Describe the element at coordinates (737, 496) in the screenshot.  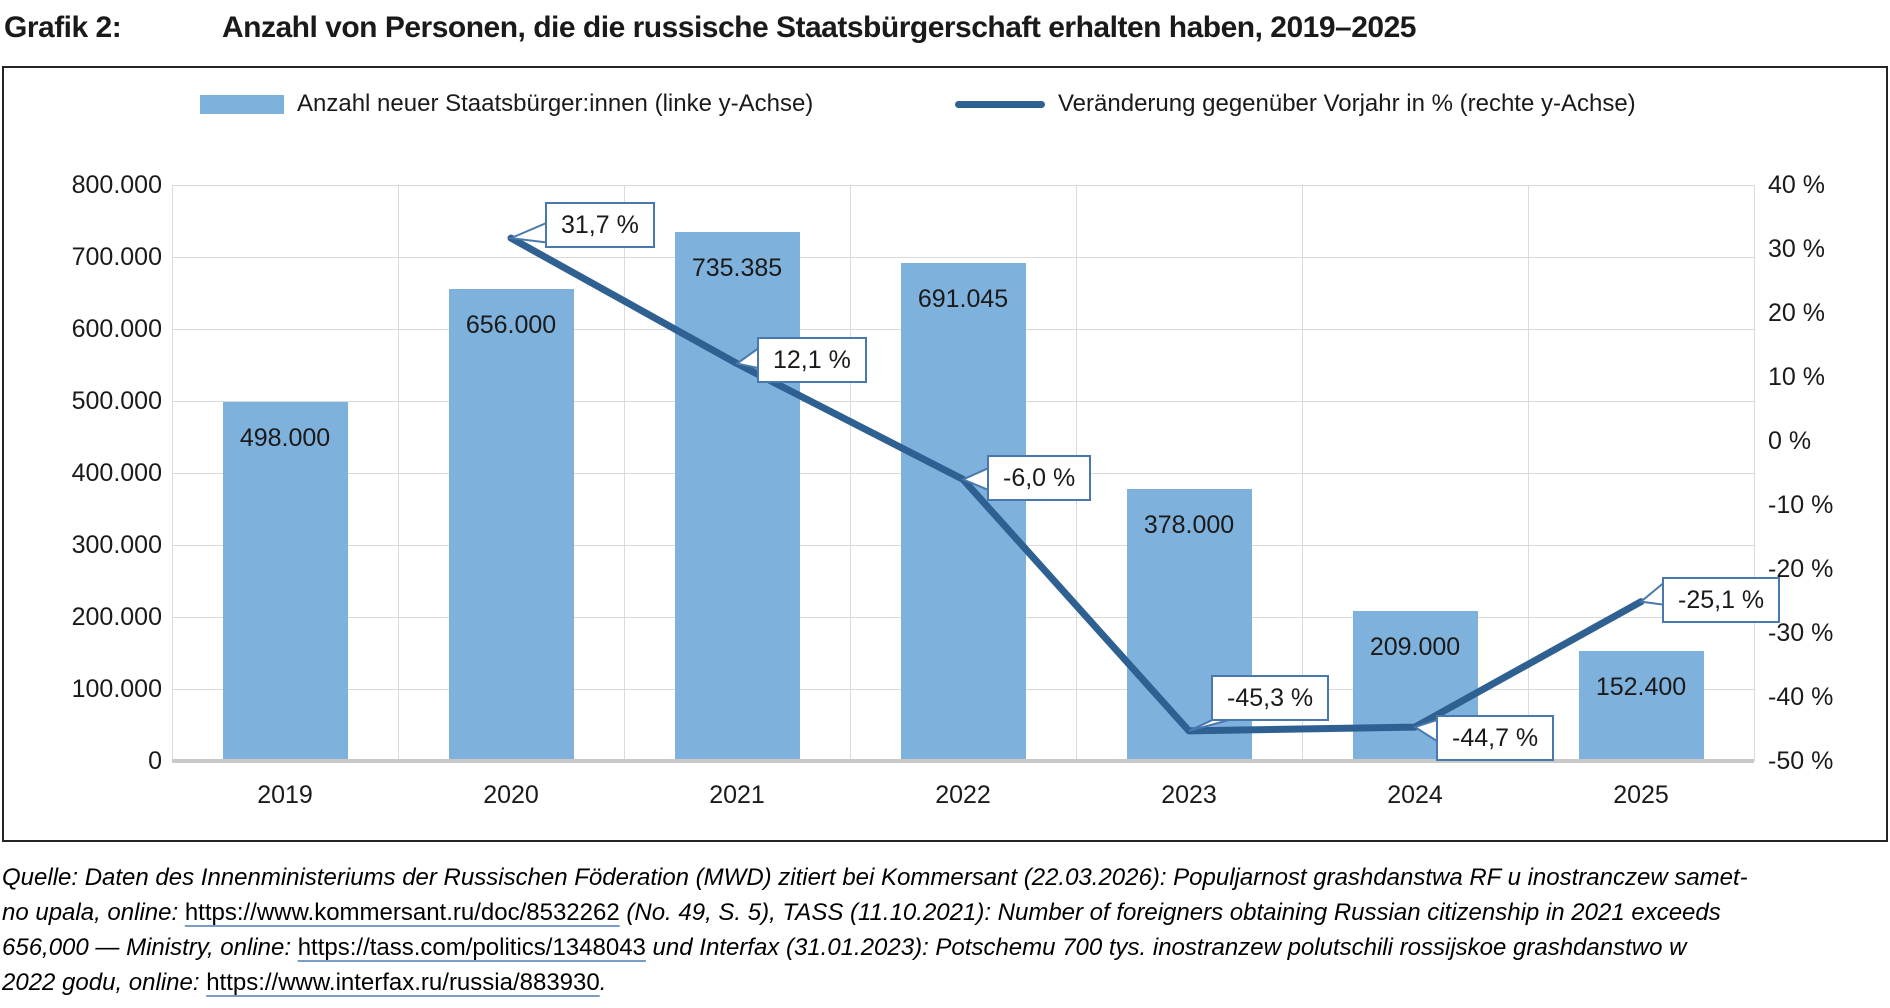
I see `bar-2021` at that location.